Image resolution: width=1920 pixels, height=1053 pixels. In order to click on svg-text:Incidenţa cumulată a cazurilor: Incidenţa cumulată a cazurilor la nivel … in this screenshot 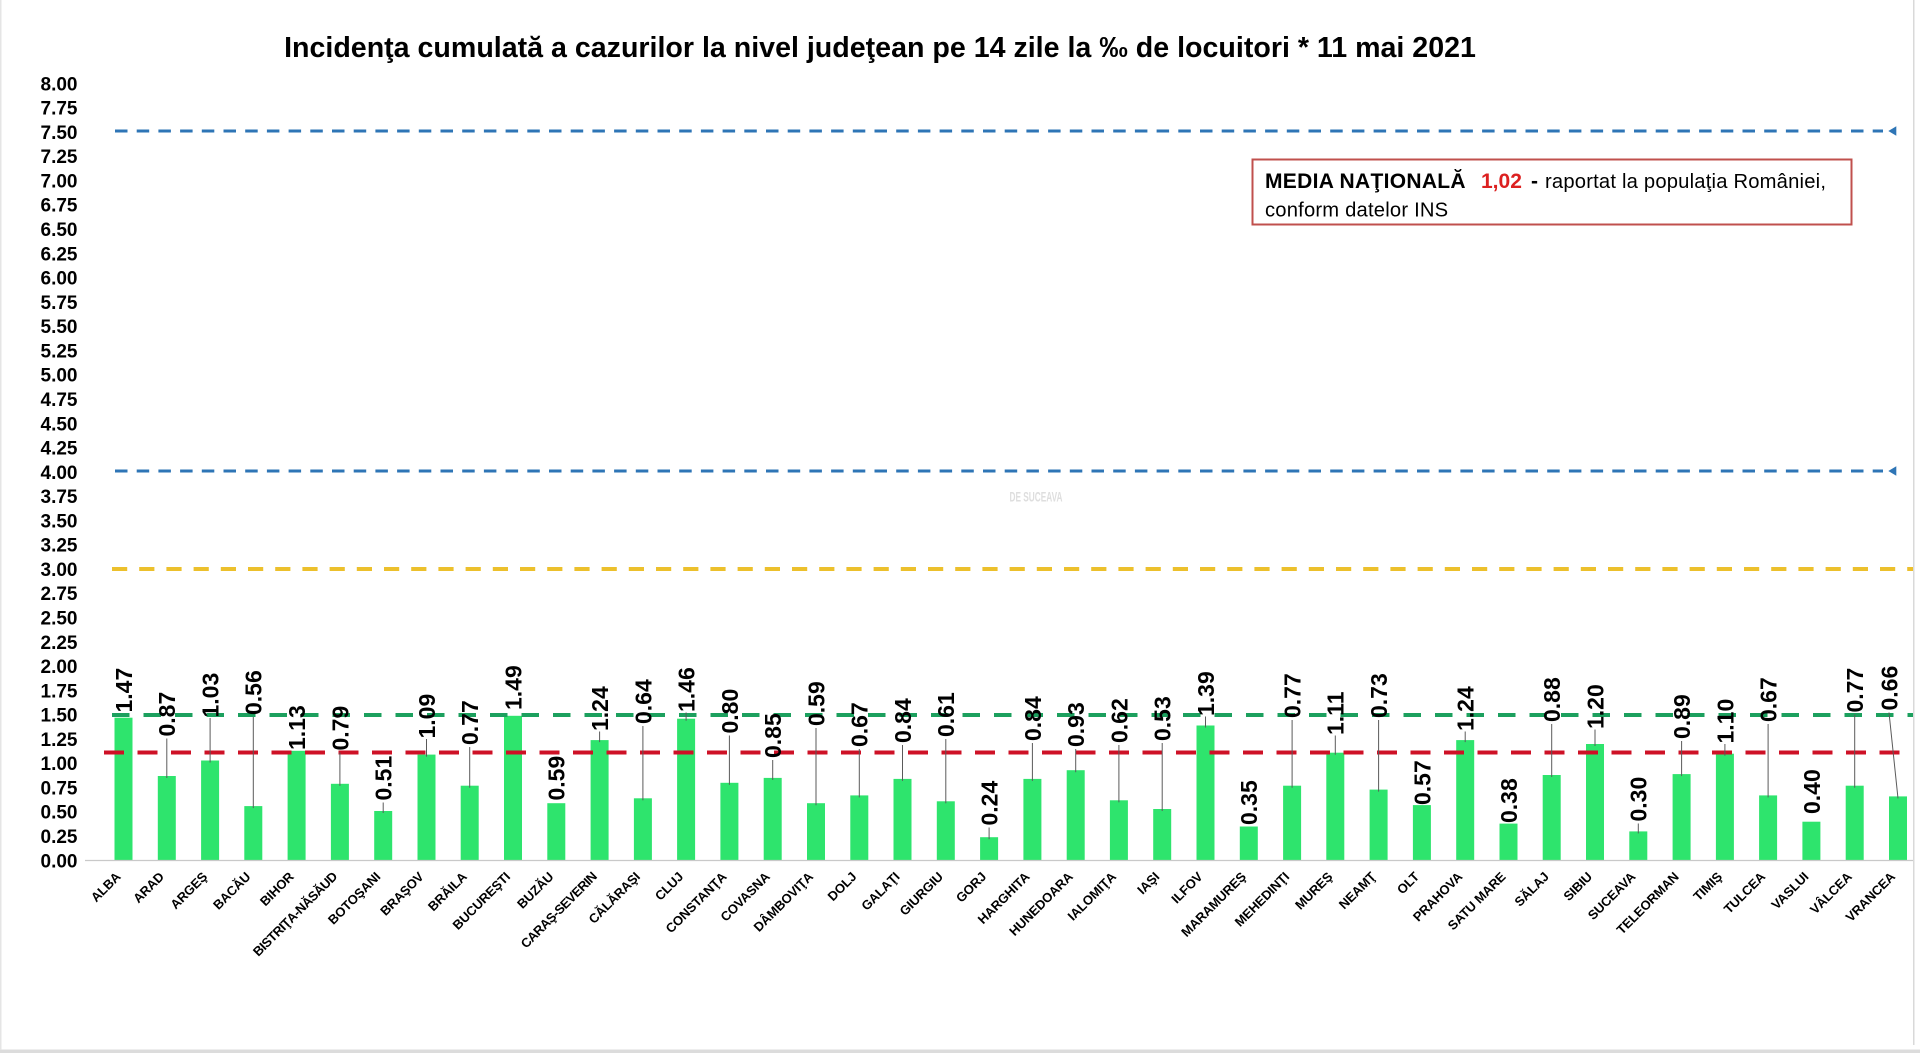, I will do `click(880, 48)`.